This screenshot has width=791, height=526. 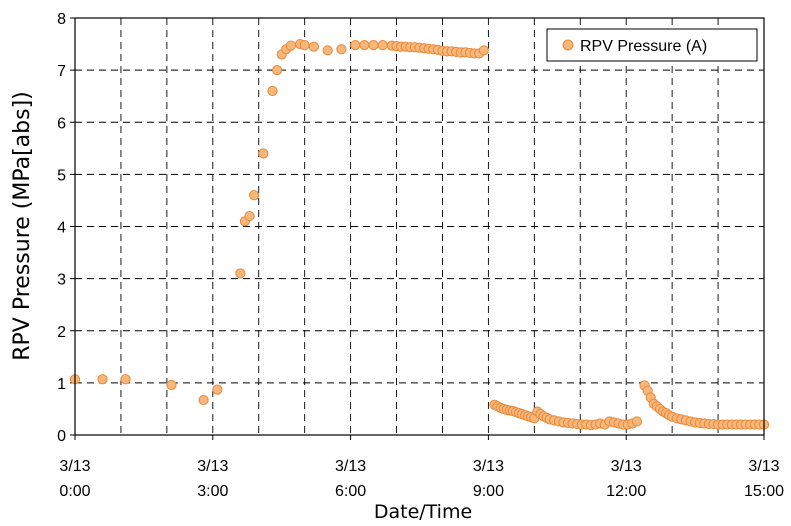 What do you see at coordinates (61, 175) in the screenshot?
I see `y-tick-label: 5` at bounding box center [61, 175].